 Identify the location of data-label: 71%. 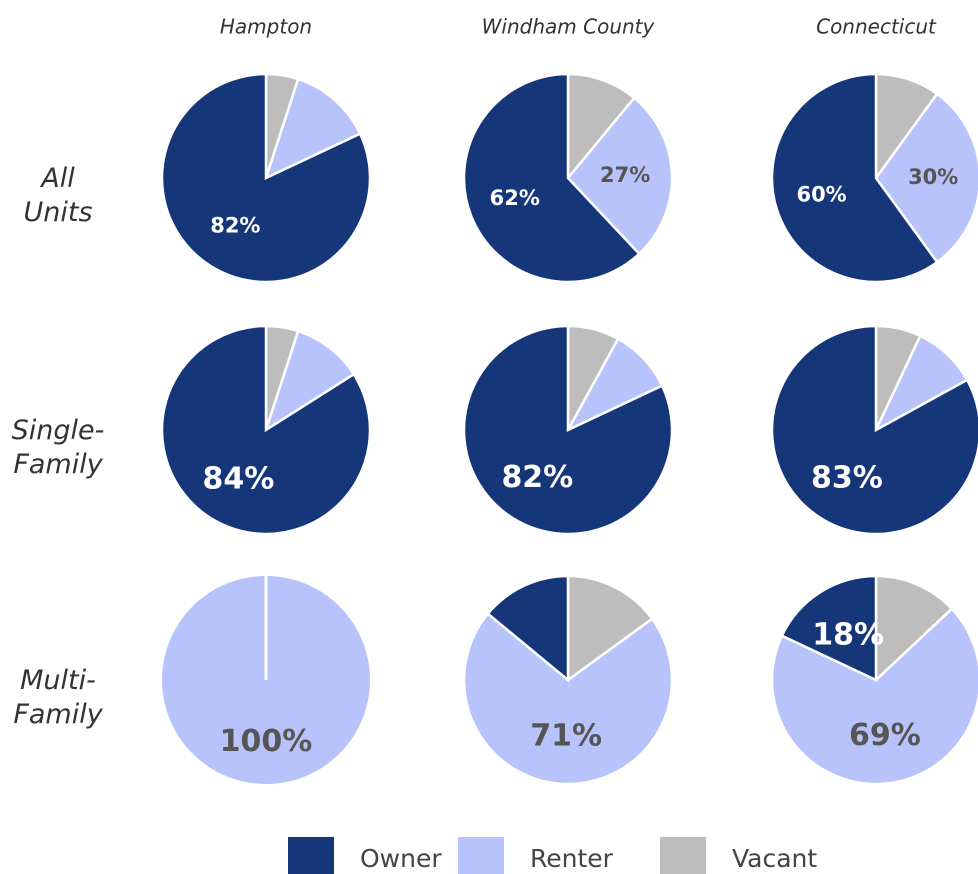
(566, 736).